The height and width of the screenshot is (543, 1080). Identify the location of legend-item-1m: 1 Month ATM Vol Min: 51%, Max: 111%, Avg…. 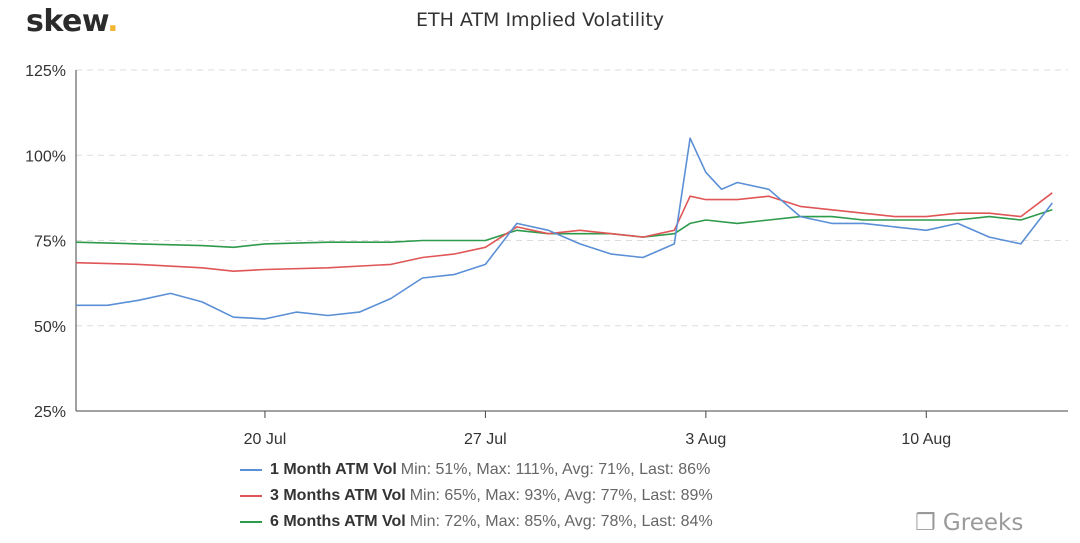
(476, 470).